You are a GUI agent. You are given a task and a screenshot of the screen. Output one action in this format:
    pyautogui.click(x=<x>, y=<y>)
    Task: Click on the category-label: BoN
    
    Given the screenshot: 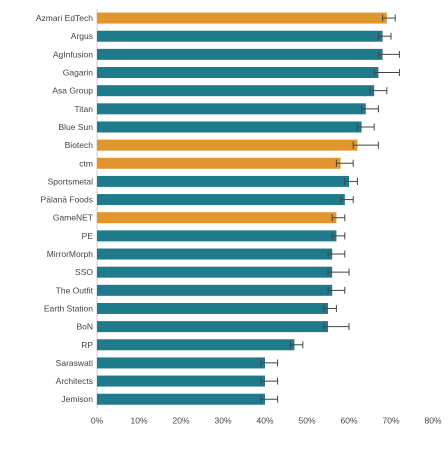 What is the action you would take?
    pyautogui.click(x=84, y=327)
    